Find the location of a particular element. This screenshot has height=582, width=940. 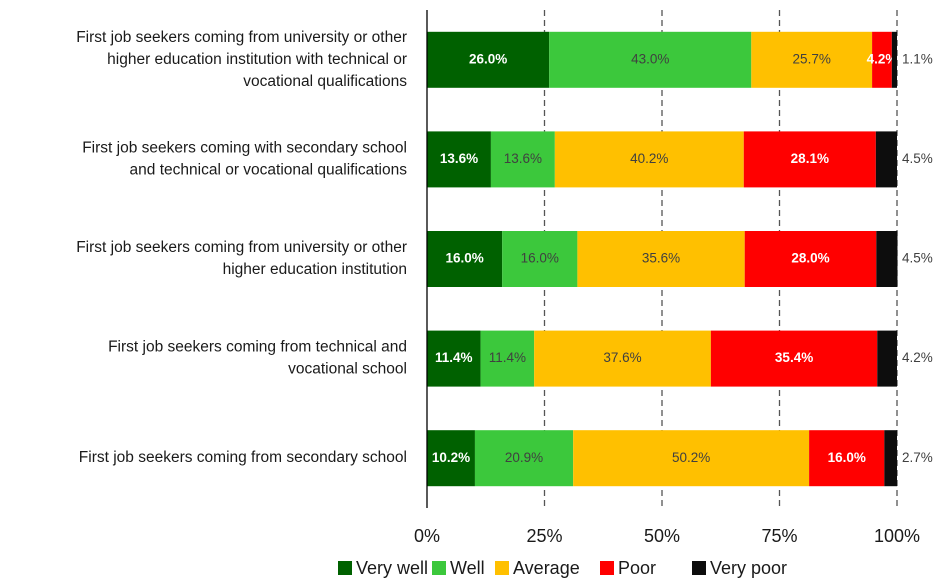

data-label: 26.0% is located at coordinates (488, 58).